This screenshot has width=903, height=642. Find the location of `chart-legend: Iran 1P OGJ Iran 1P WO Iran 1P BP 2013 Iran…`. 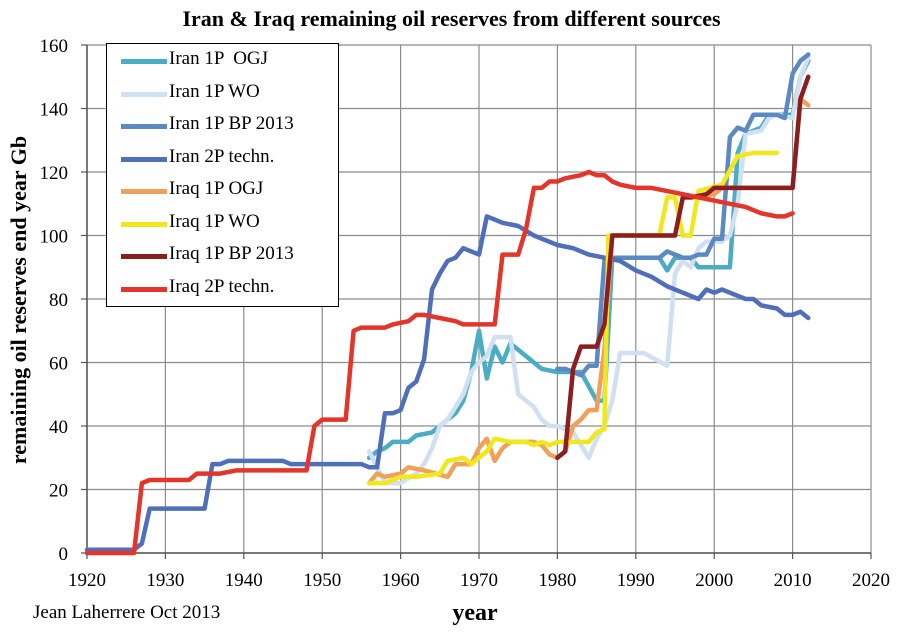

chart-legend: Iran 1P OGJ Iran 1P WO Iran 1P BP 2013 Iran… is located at coordinates (222, 175).